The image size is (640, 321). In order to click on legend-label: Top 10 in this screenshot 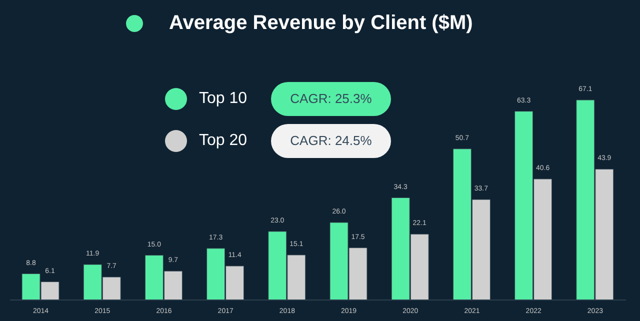, I will do `click(223, 99)`.